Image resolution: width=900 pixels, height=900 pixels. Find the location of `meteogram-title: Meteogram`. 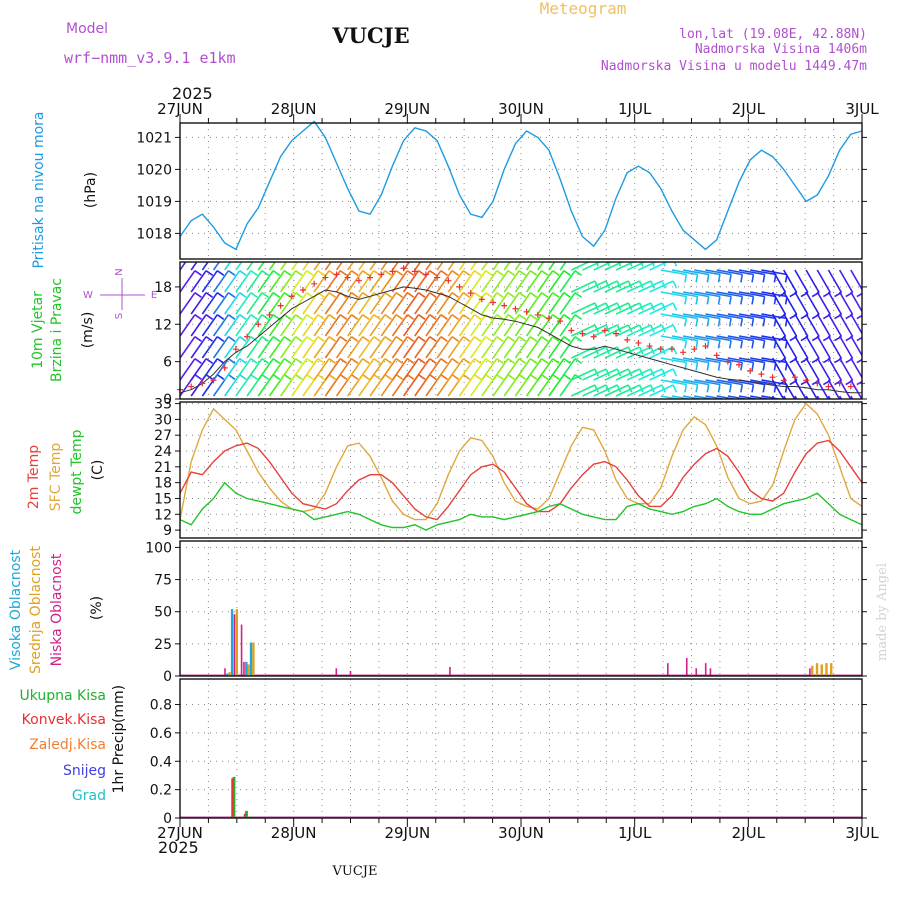

meteogram-title: Meteogram is located at coordinates (583, 9).